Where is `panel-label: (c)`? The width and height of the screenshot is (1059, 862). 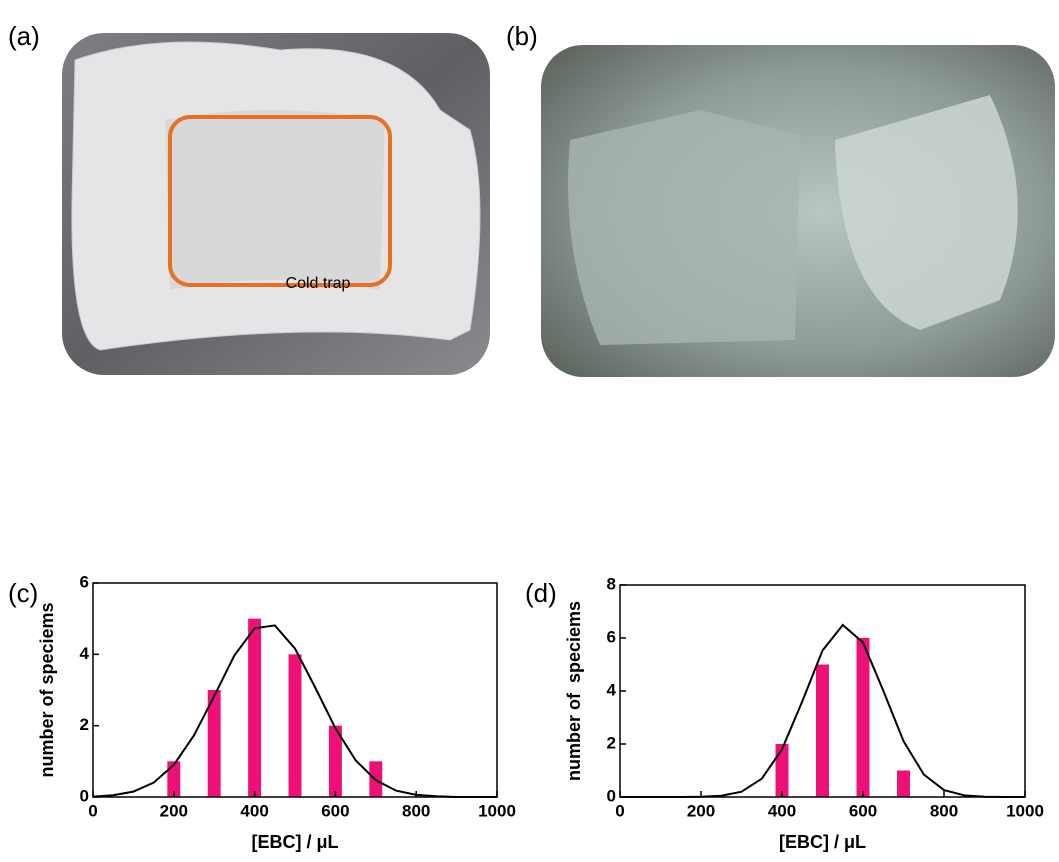
panel-label: (c) is located at coordinates (23, 593).